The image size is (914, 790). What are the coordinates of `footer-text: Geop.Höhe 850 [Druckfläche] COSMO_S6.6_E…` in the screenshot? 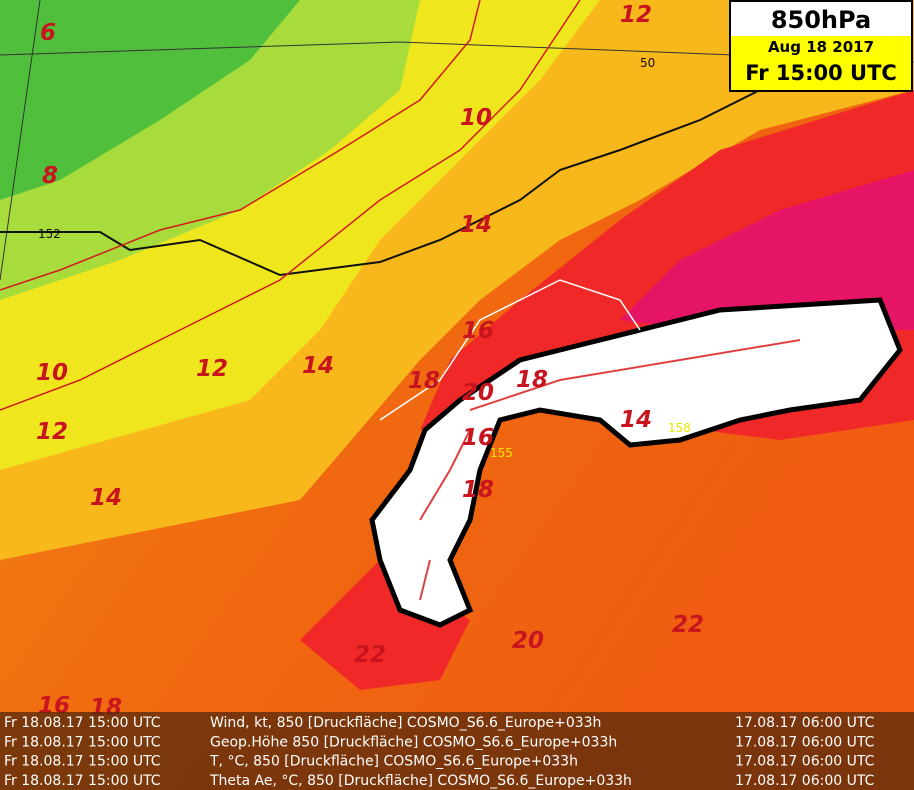 It's located at (413, 742).